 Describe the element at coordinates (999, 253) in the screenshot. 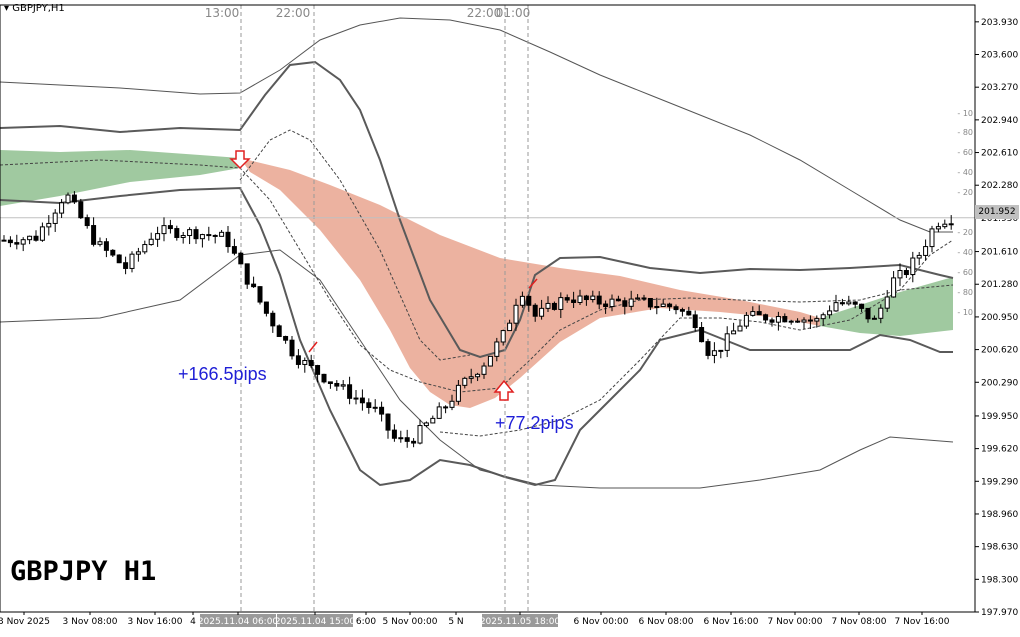

I see `y-tick-label: 201.610` at that location.